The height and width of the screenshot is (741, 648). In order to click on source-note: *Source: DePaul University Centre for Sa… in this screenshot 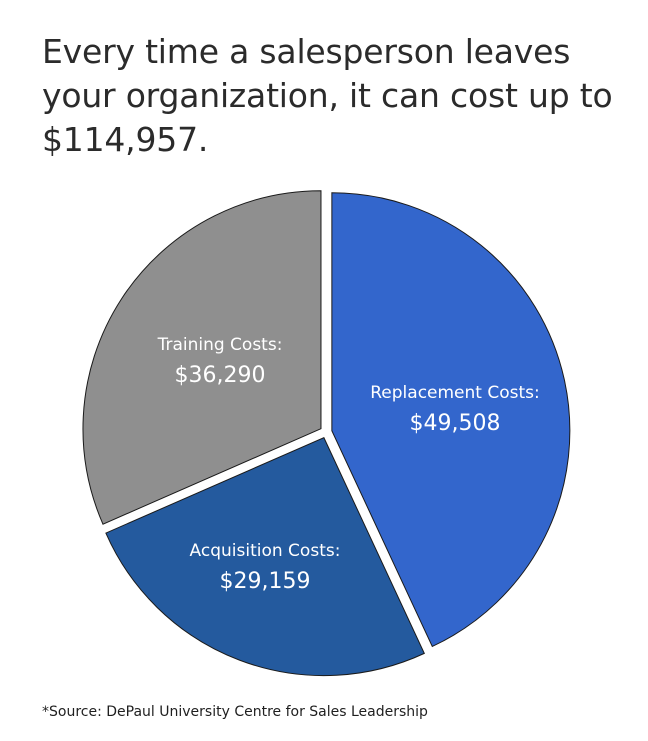, I will do `click(235, 712)`.